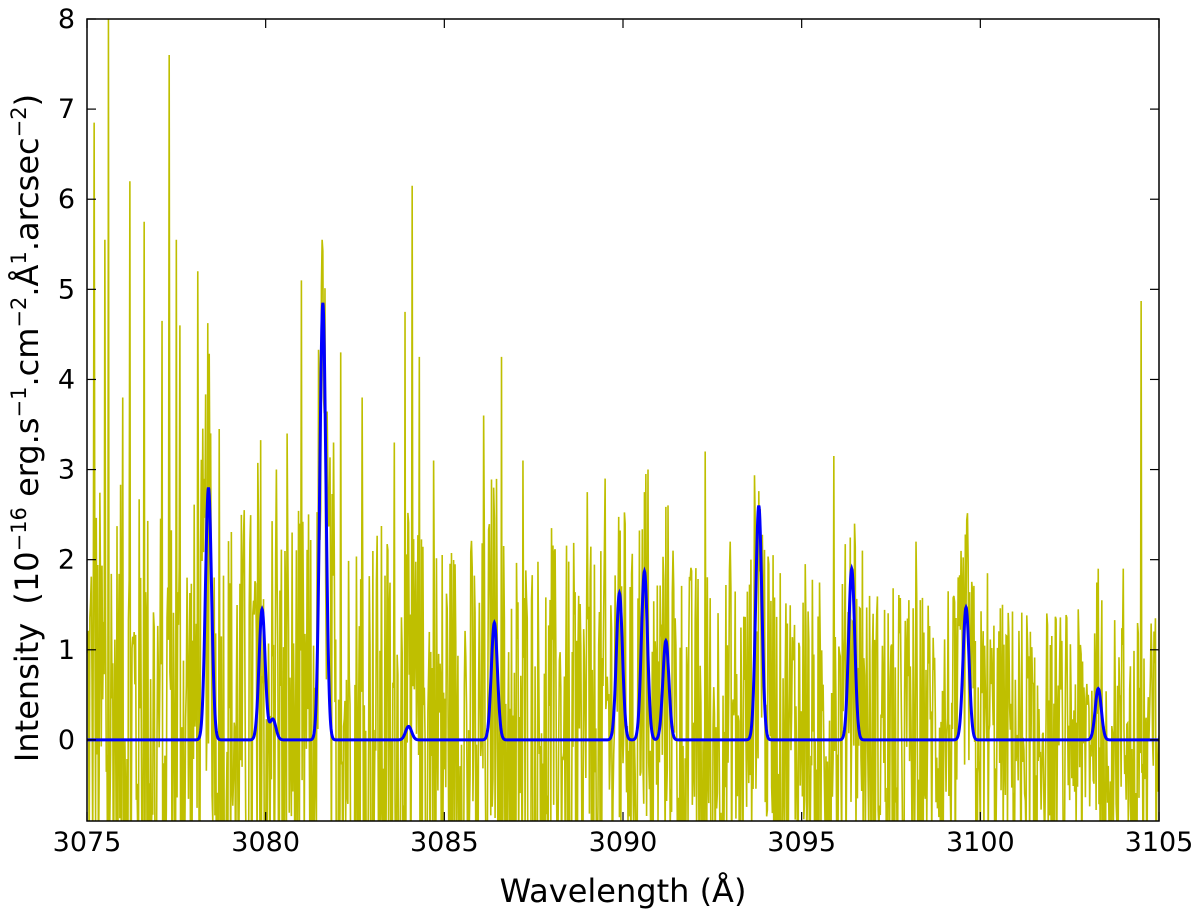 The height and width of the screenshot is (919, 1200). What do you see at coordinates (66, 740) in the screenshot?
I see `y-tick-label: 0` at bounding box center [66, 740].